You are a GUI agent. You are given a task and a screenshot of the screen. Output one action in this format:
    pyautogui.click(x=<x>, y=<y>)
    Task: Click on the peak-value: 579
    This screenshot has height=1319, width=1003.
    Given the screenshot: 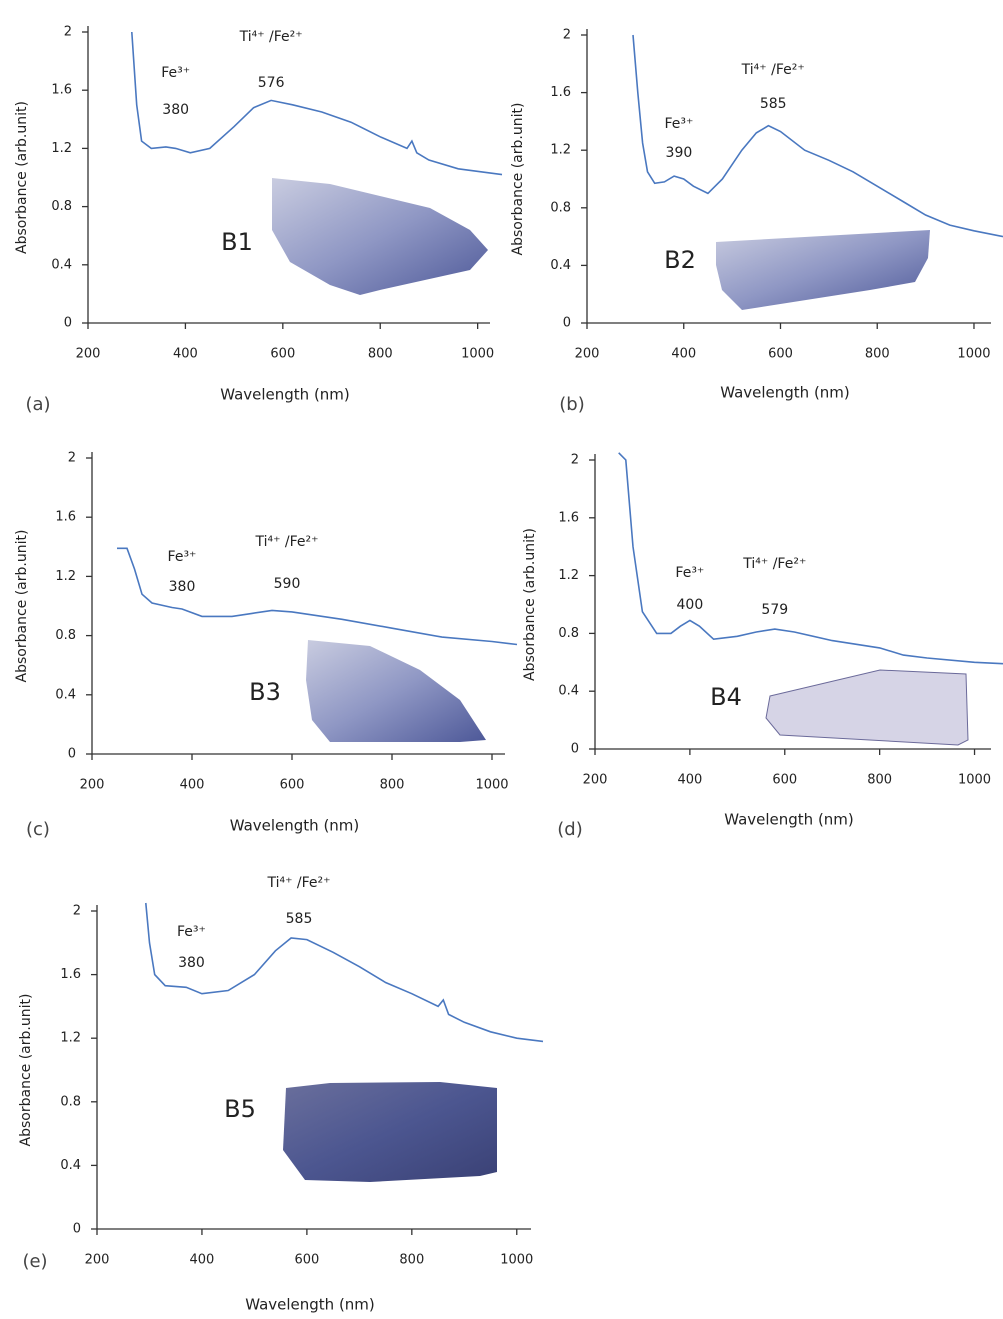 What is the action you would take?
    pyautogui.click(x=774, y=610)
    